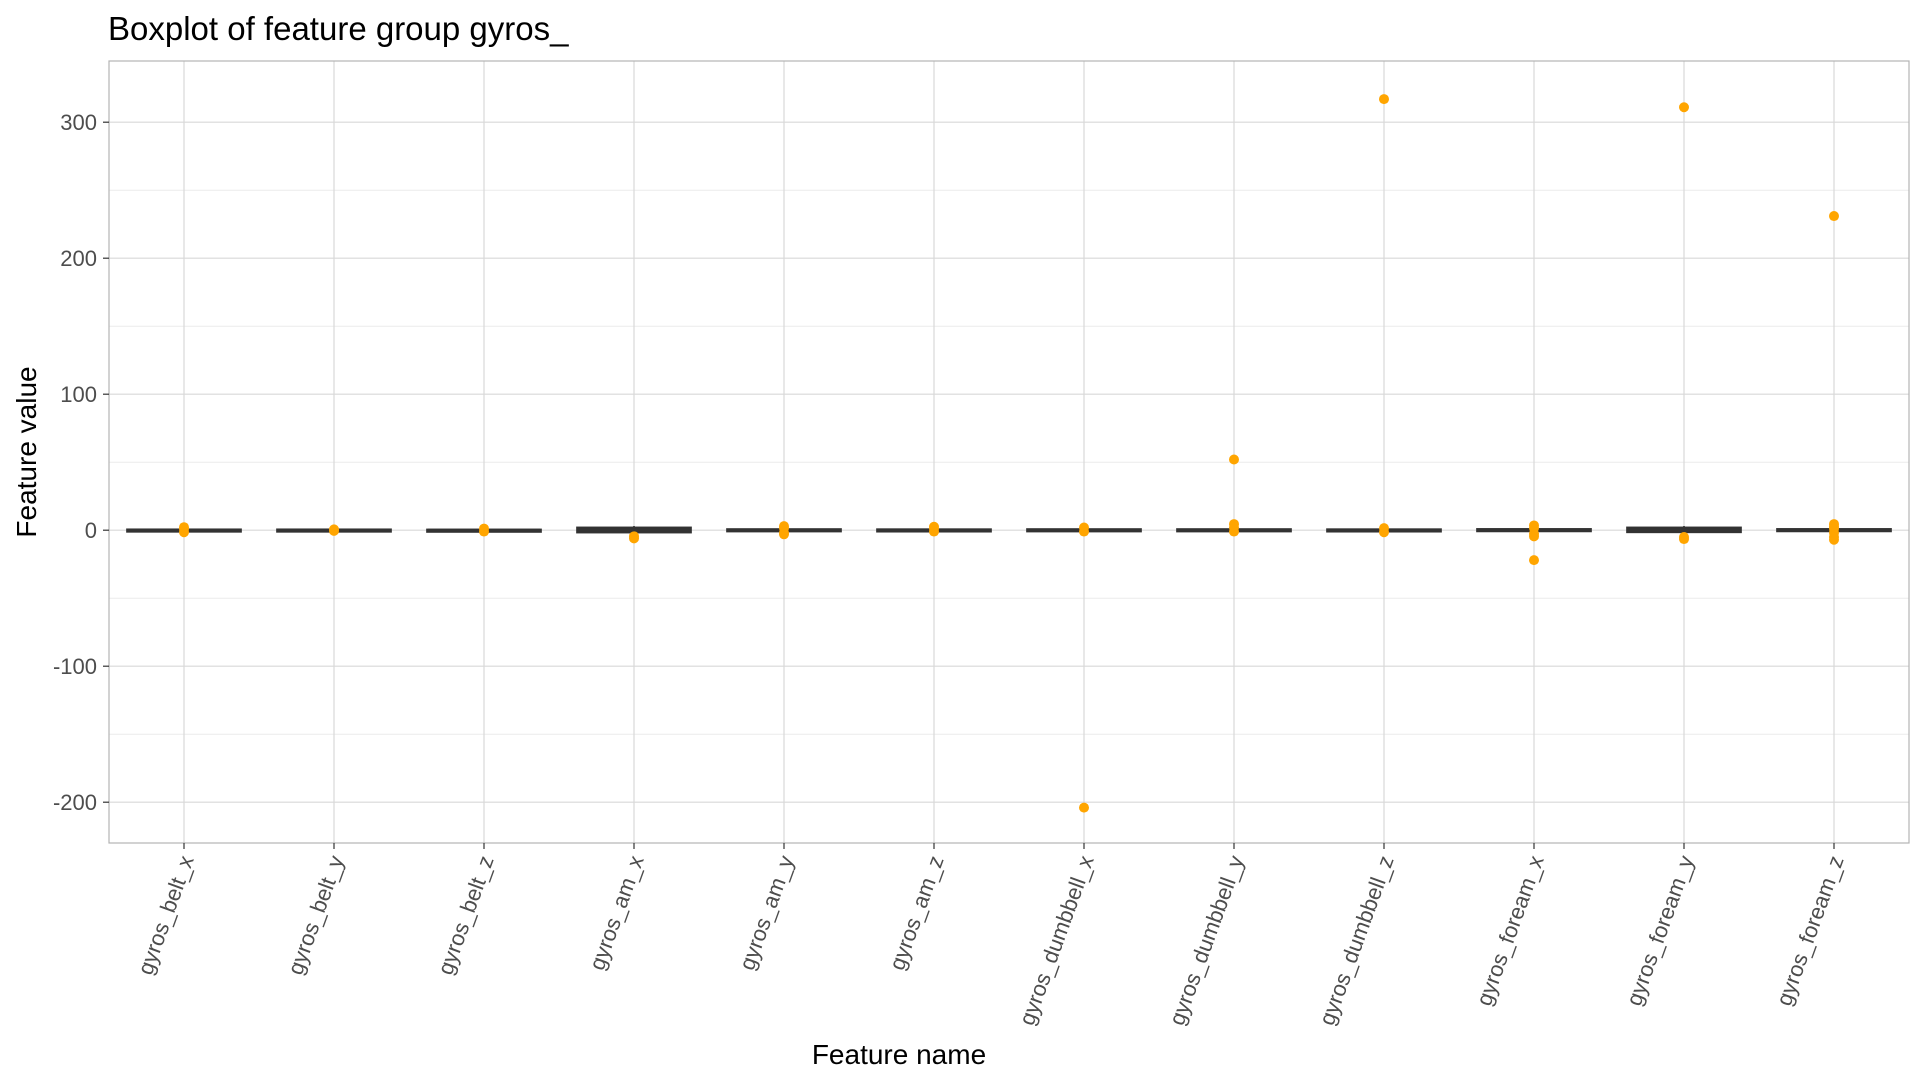  What do you see at coordinates (91, 530) in the screenshot?
I see `y-tick-label: 0` at bounding box center [91, 530].